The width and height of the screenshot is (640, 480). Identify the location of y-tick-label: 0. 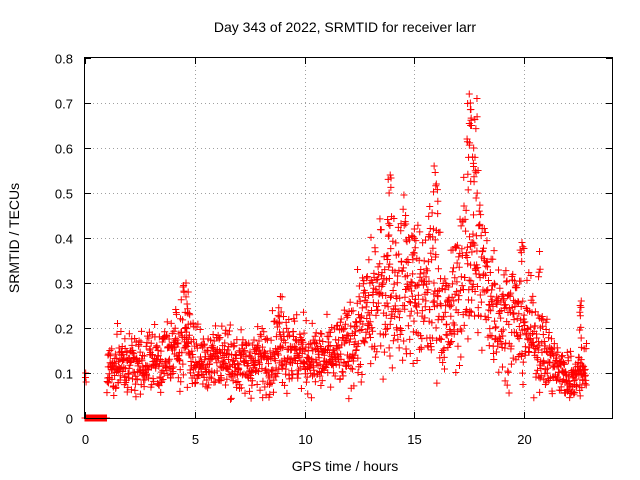
(69, 419).